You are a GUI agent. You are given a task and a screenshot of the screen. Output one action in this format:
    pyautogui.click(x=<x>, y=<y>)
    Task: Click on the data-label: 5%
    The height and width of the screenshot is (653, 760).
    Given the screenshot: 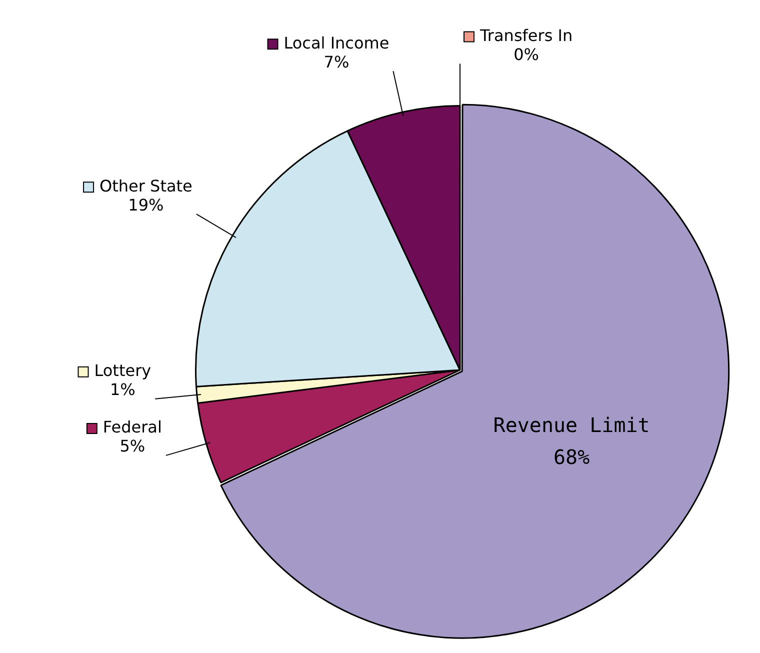 What is the action you would take?
    pyautogui.click(x=133, y=446)
    